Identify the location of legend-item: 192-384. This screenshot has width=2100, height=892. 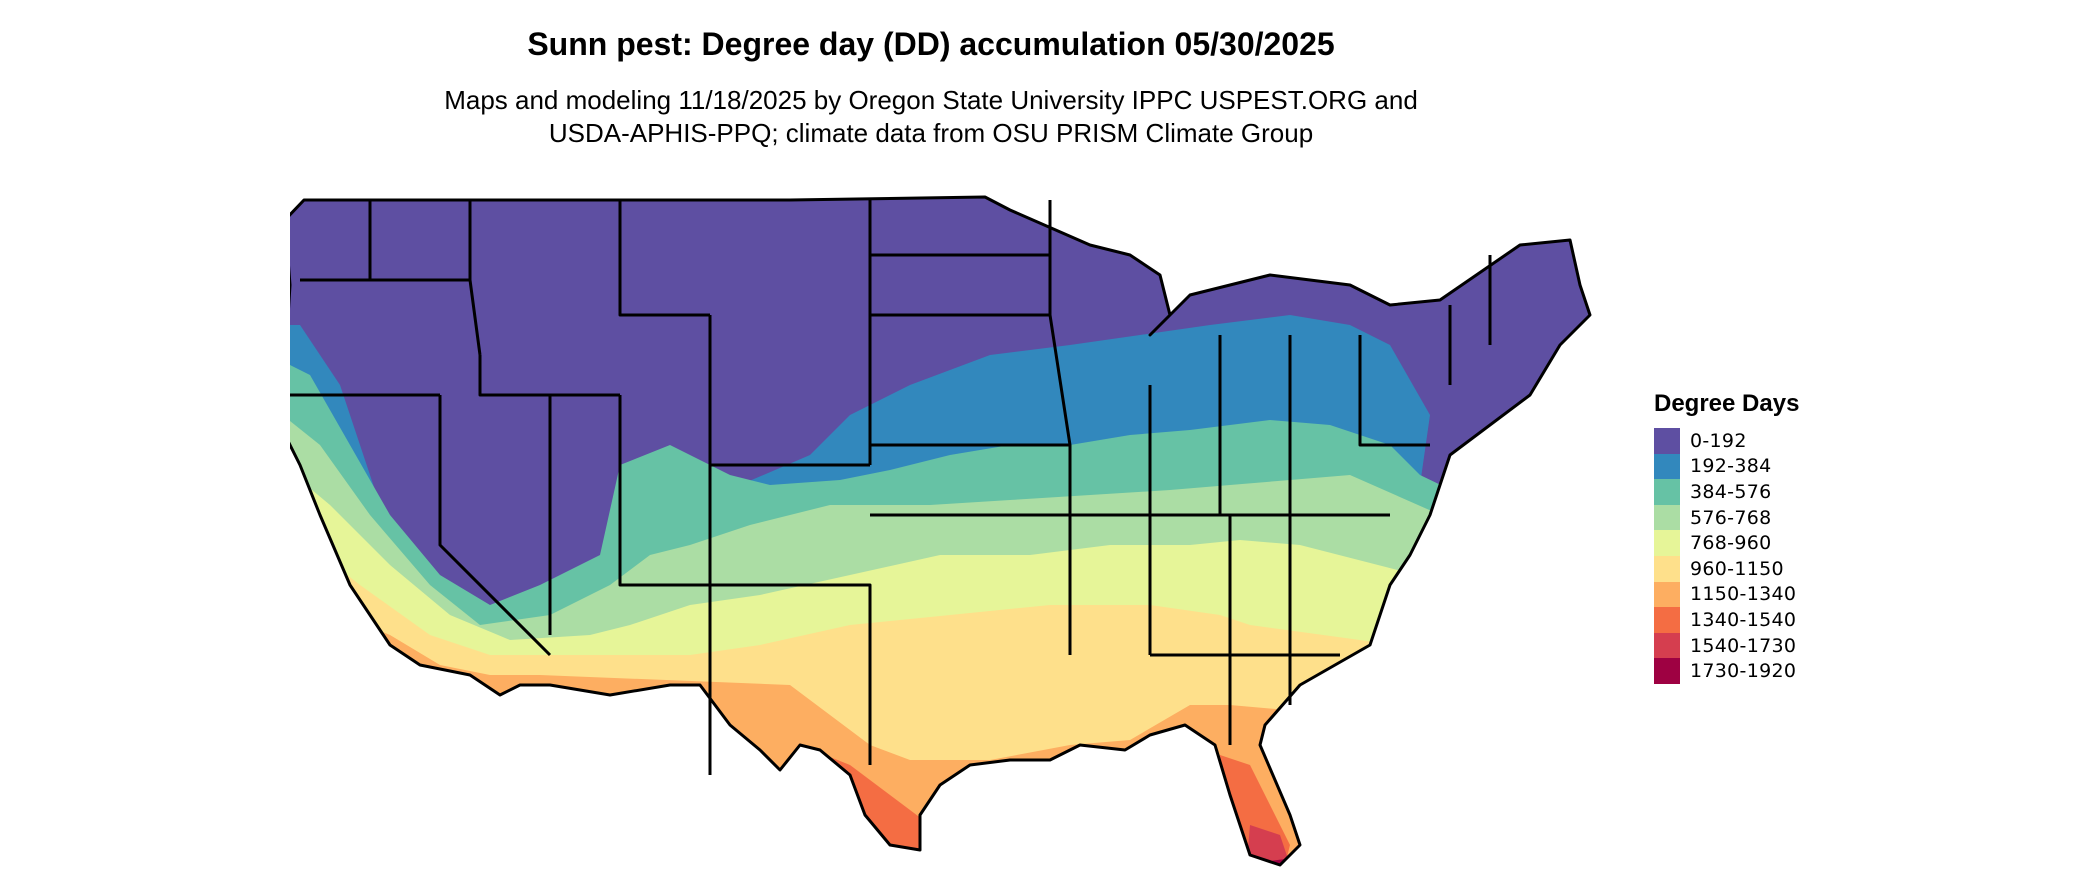
(1726, 466).